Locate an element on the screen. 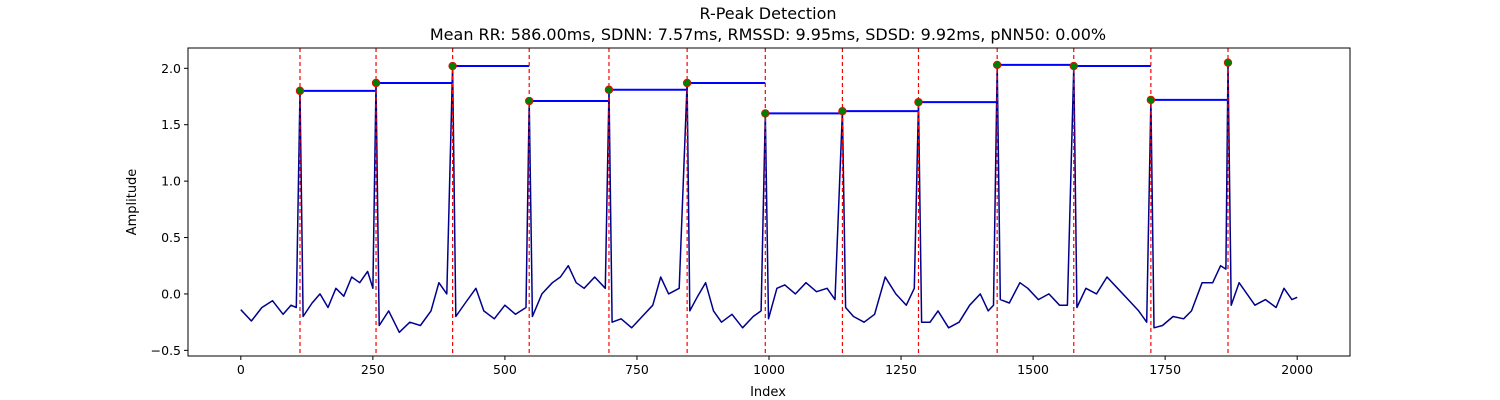 This screenshot has height=400, width=1500. x-axis-label: Index is located at coordinates (768, 392).